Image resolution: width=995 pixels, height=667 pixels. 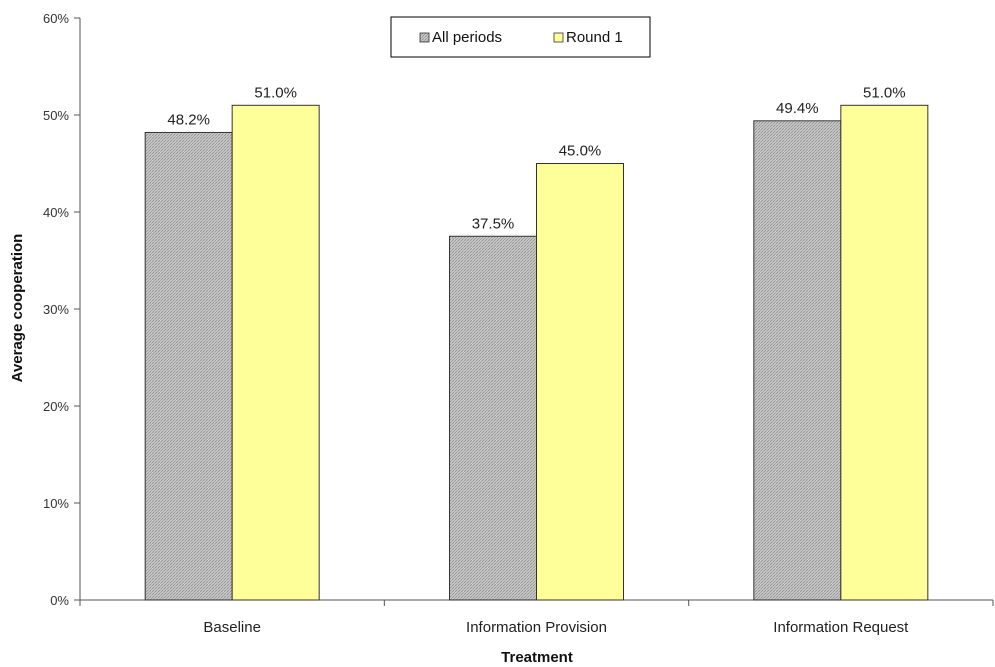 What do you see at coordinates (594, 37) in the screenshot?
I see `legend-label-round-1: Round 1` at bounding box center [594, 37].